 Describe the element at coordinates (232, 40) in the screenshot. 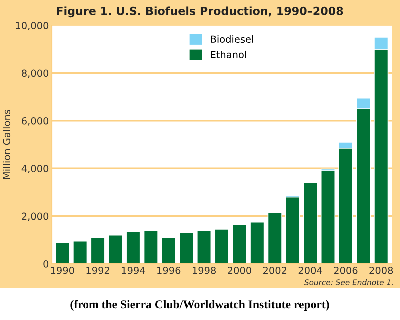

I see `legend-label: Biodiesel` at that location.